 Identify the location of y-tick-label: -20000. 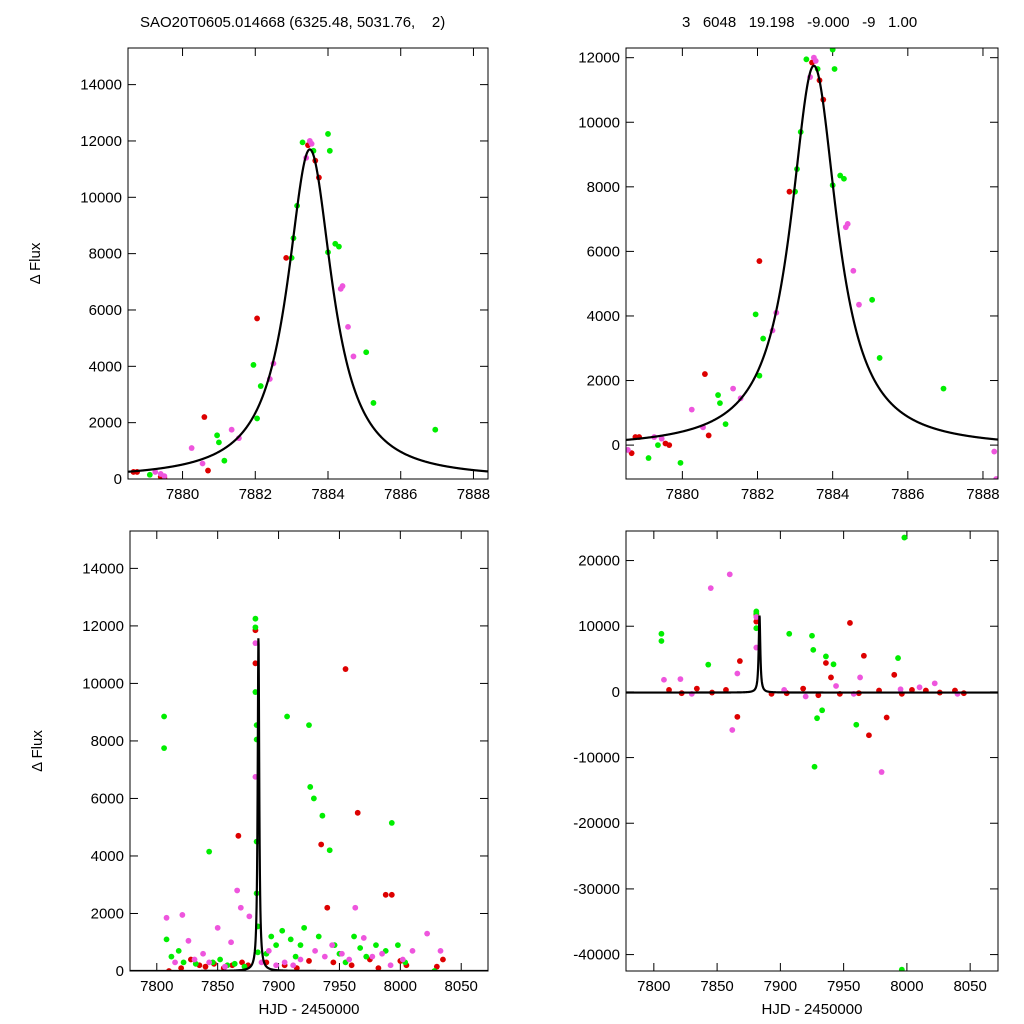
(596, 823).